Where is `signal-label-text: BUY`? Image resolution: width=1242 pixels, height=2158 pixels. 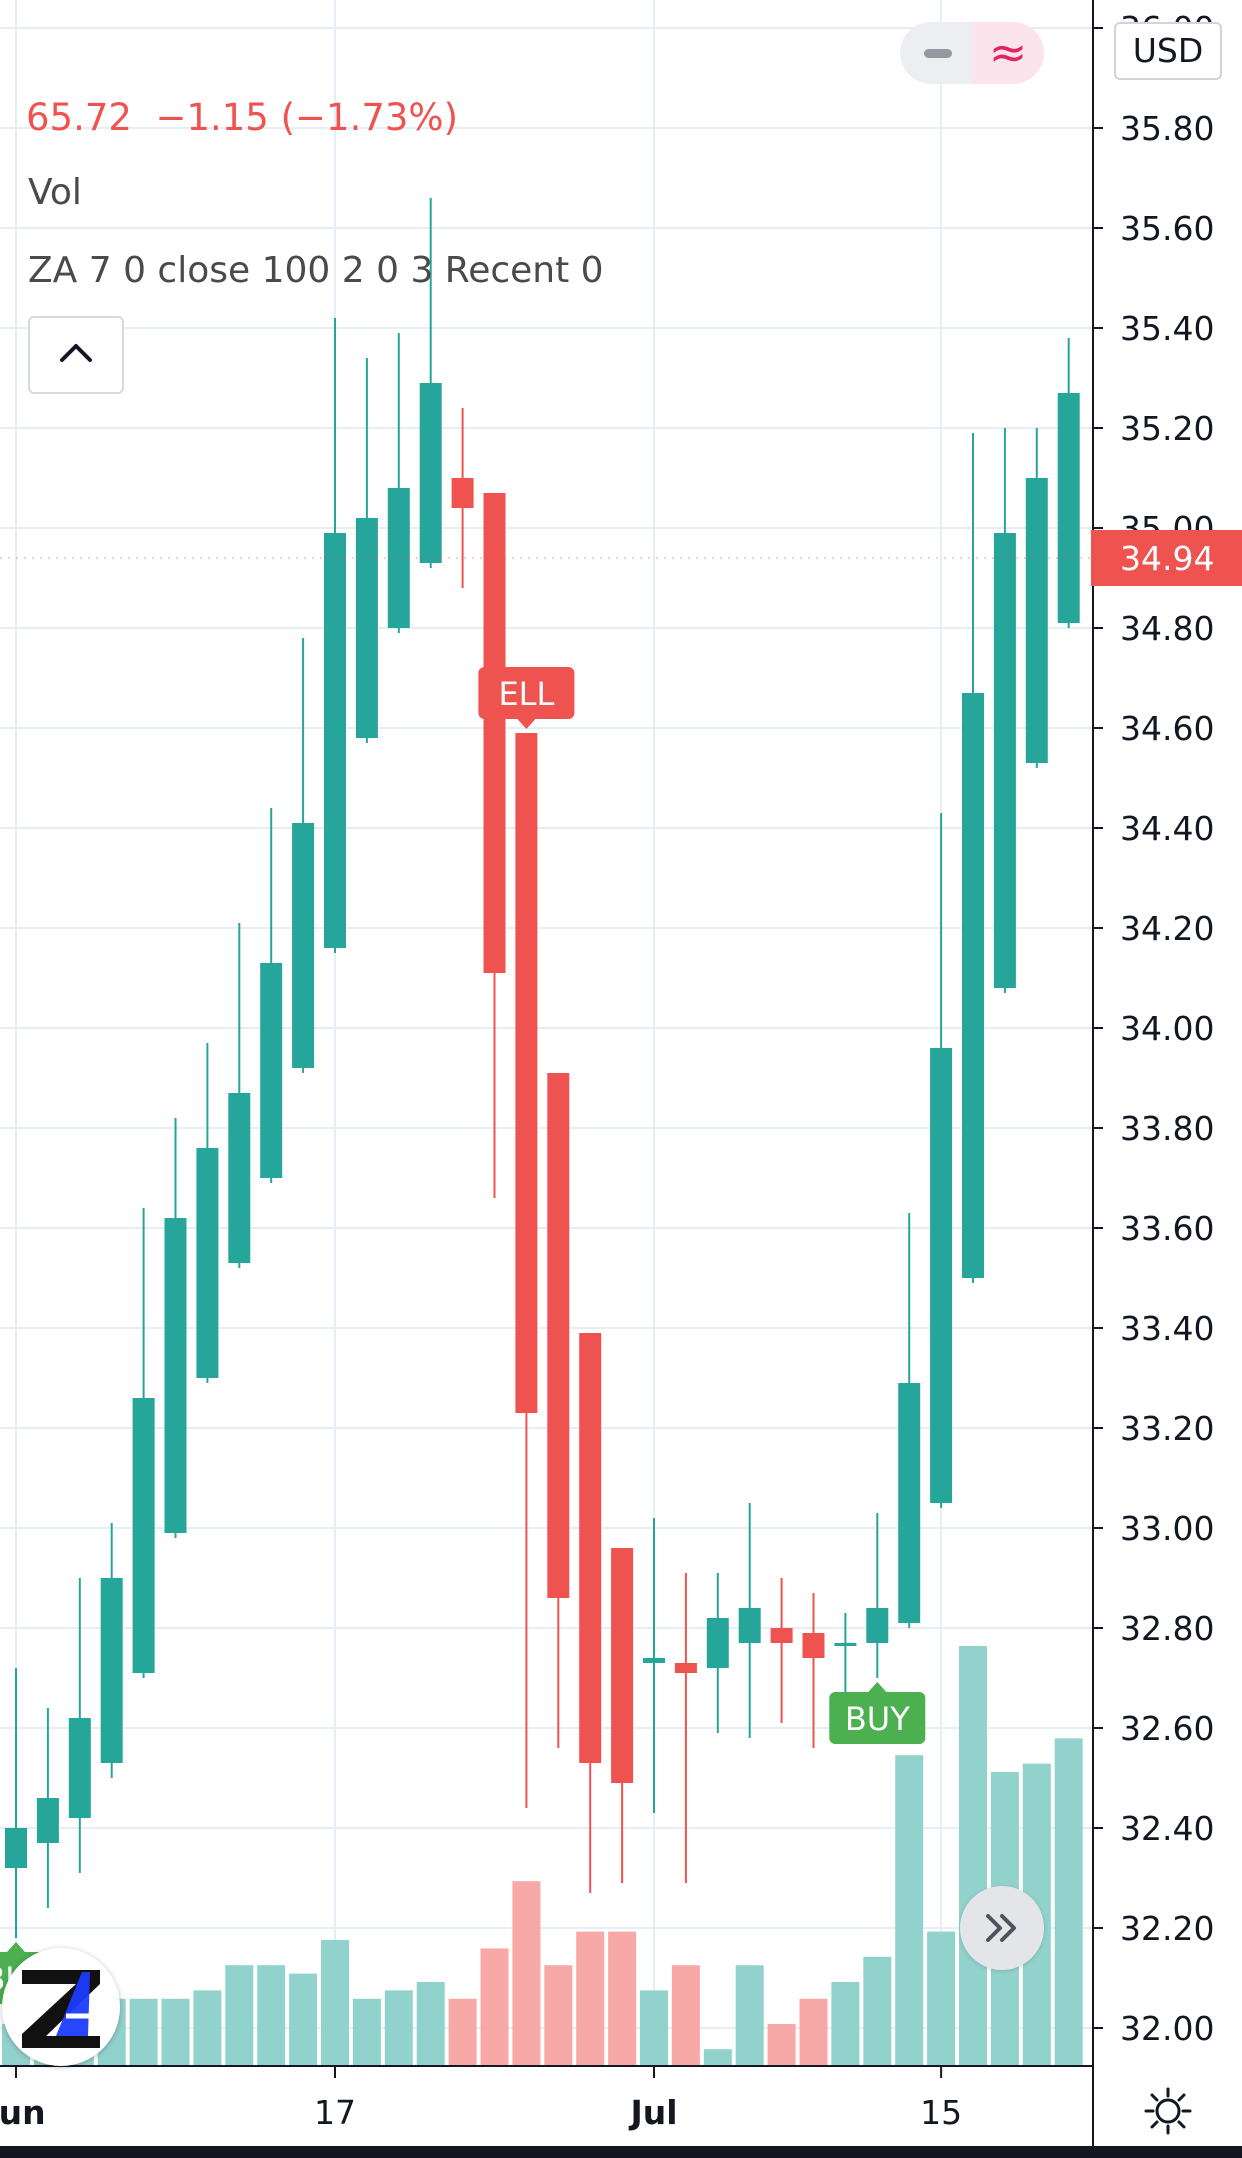 signal-label-text: BUY is located at coordinates (877, 1719).